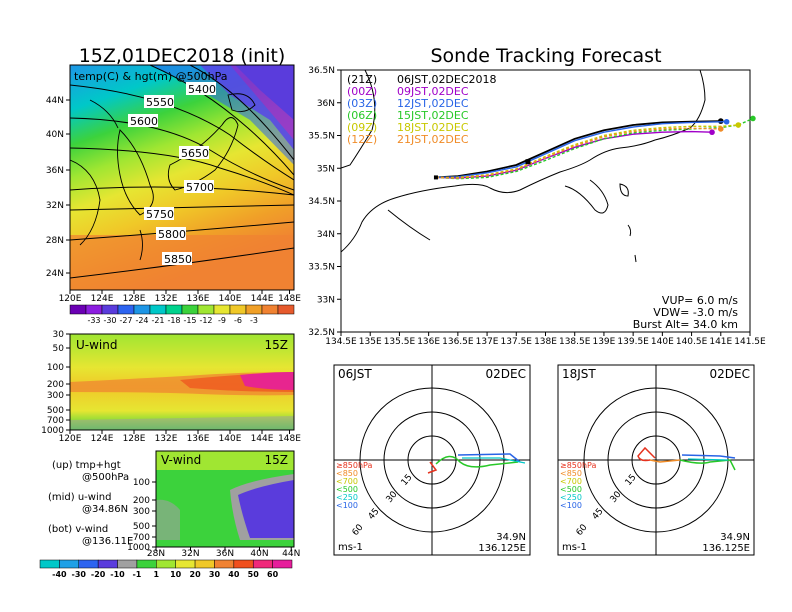  I want to click on x-tick-label: 138.5E, so click(575, 342).